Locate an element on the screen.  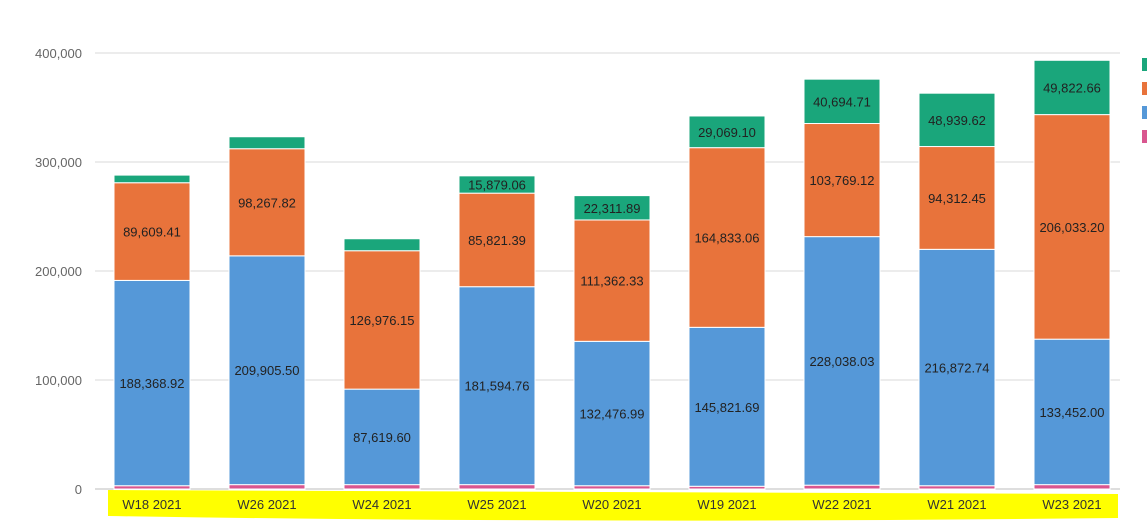
x-tick-label: W18 2021 is located at coordinates (151, 504).